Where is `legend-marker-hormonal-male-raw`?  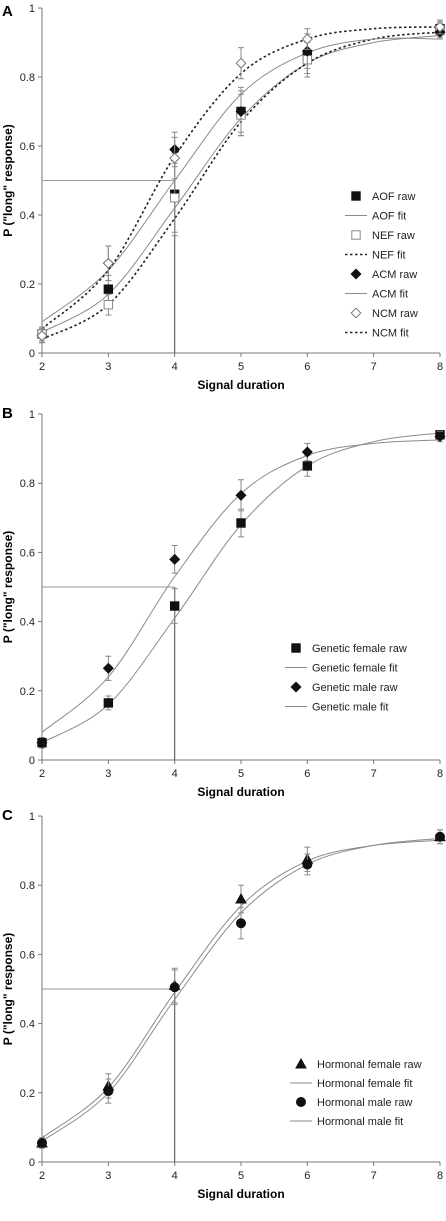 legend-marker-hormonal-male-raw is located at coordinates (301, 1102).